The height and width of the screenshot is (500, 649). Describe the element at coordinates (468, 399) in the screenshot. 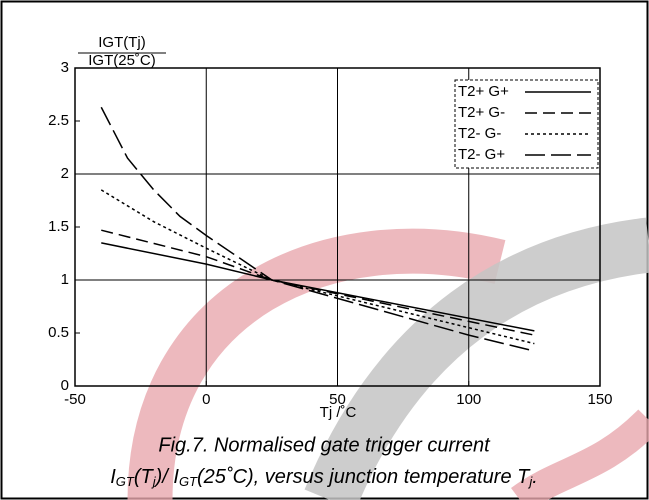

I see `x-tick-label: 100` at that location.